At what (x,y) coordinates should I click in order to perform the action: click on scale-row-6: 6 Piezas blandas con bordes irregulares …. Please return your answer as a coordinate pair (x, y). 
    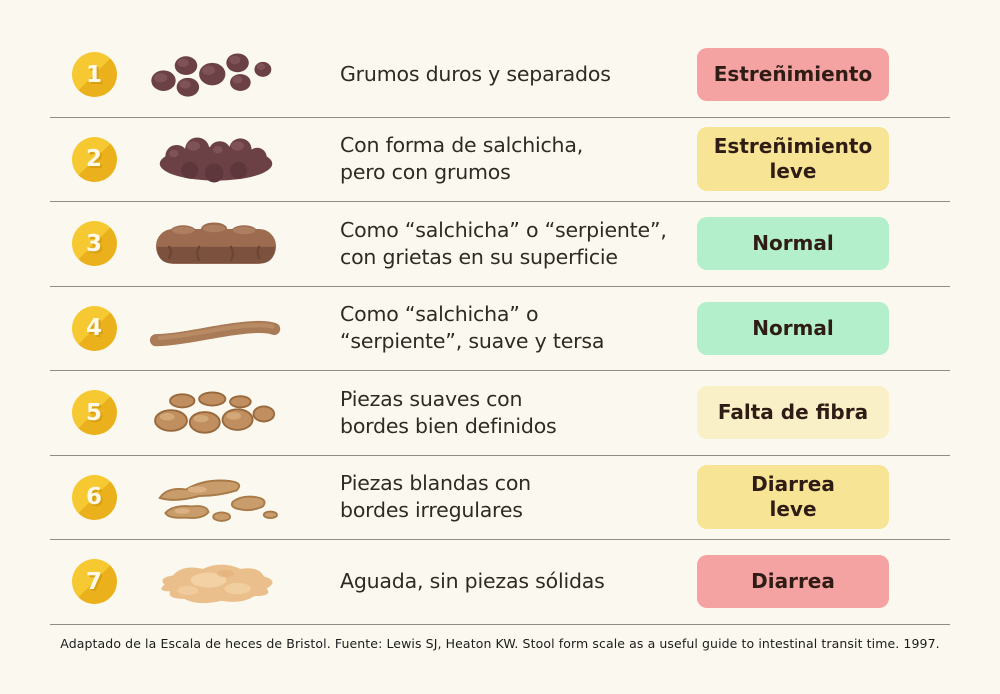
    Looking at the image, I should click on (500, 498).